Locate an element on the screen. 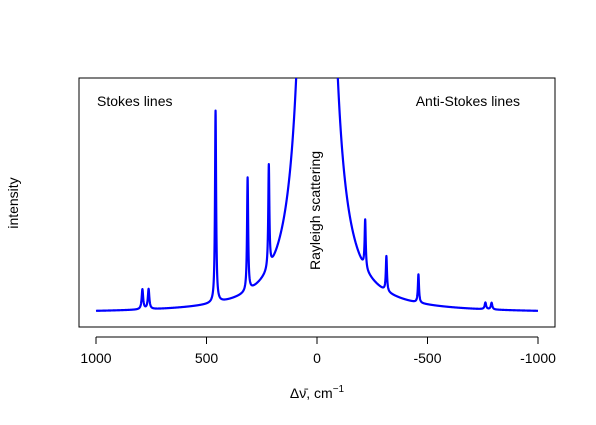 The width and height of the screenshot is (596, 425). x-tick-label: -1000 is located at coordinates (538, 358).